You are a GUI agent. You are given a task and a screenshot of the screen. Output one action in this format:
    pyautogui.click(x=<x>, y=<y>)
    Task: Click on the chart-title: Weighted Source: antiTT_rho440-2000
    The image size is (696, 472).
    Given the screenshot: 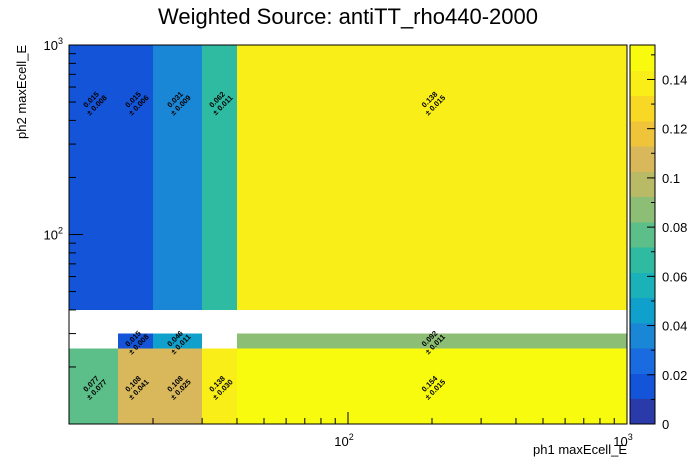 What is the action you would take?
    pyautogui.click(x=348, y=16)
    